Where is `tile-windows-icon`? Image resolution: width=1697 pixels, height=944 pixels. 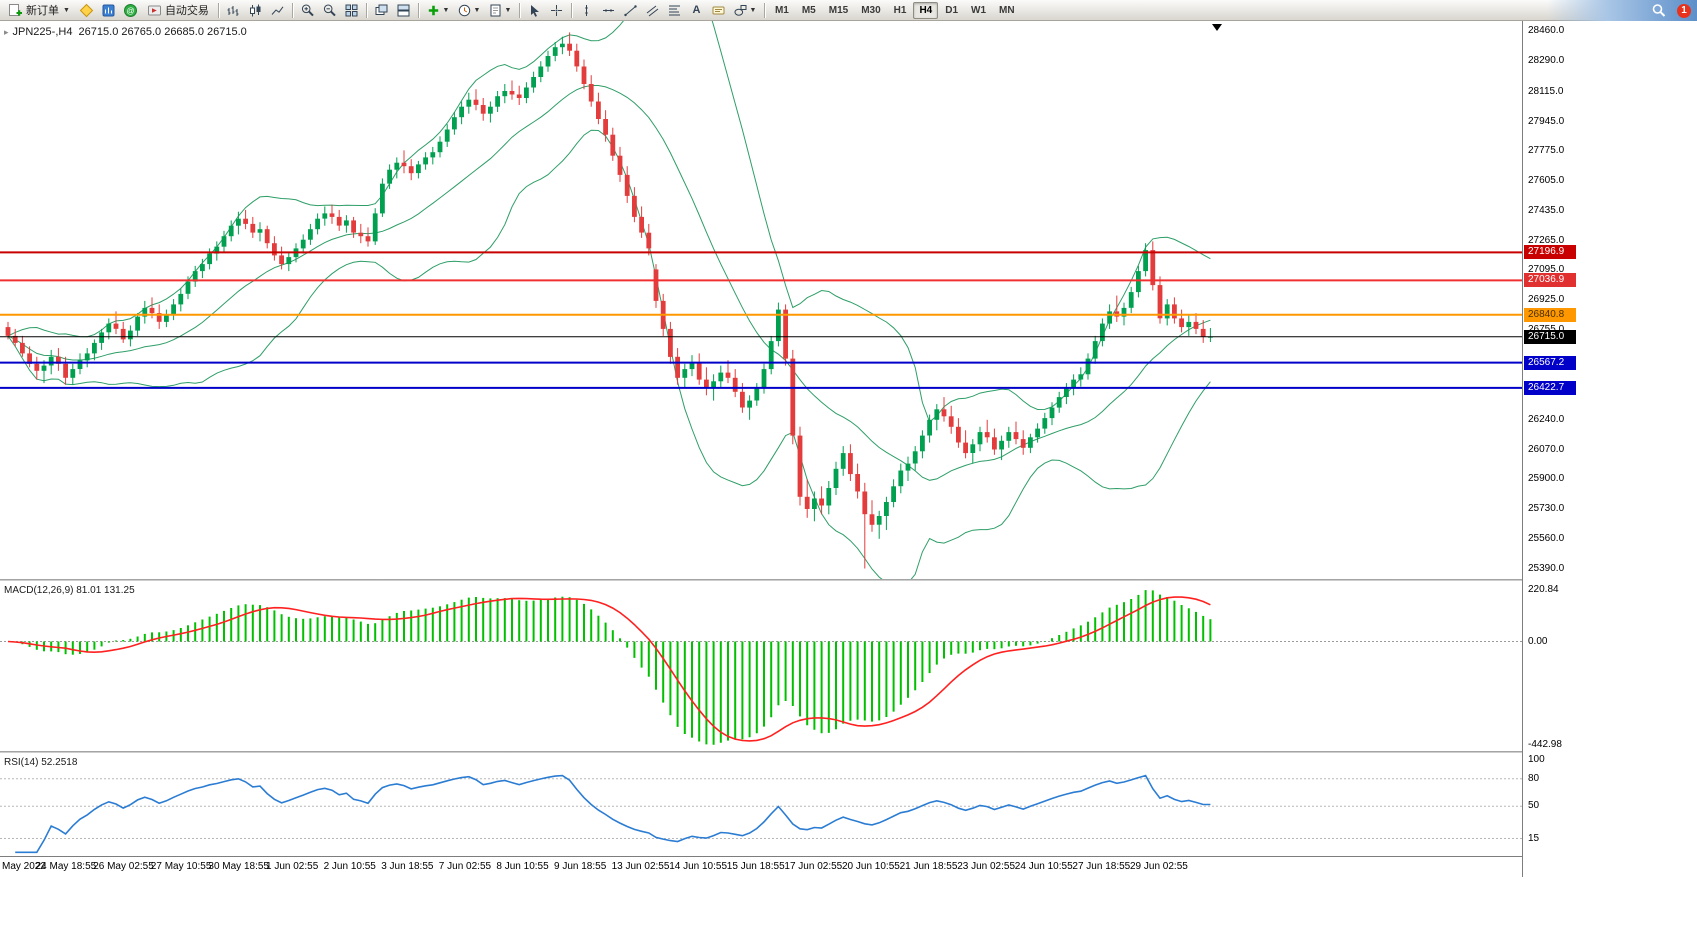
tile-windows-icon is located at coordinates (351, 10).